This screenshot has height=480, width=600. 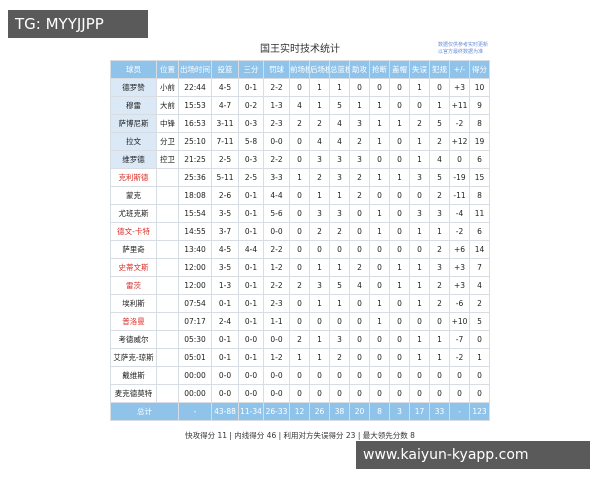 I want to click on note: 数据仅供参考实时更新 以官方最终数据为准, so click(x=463, y=49).